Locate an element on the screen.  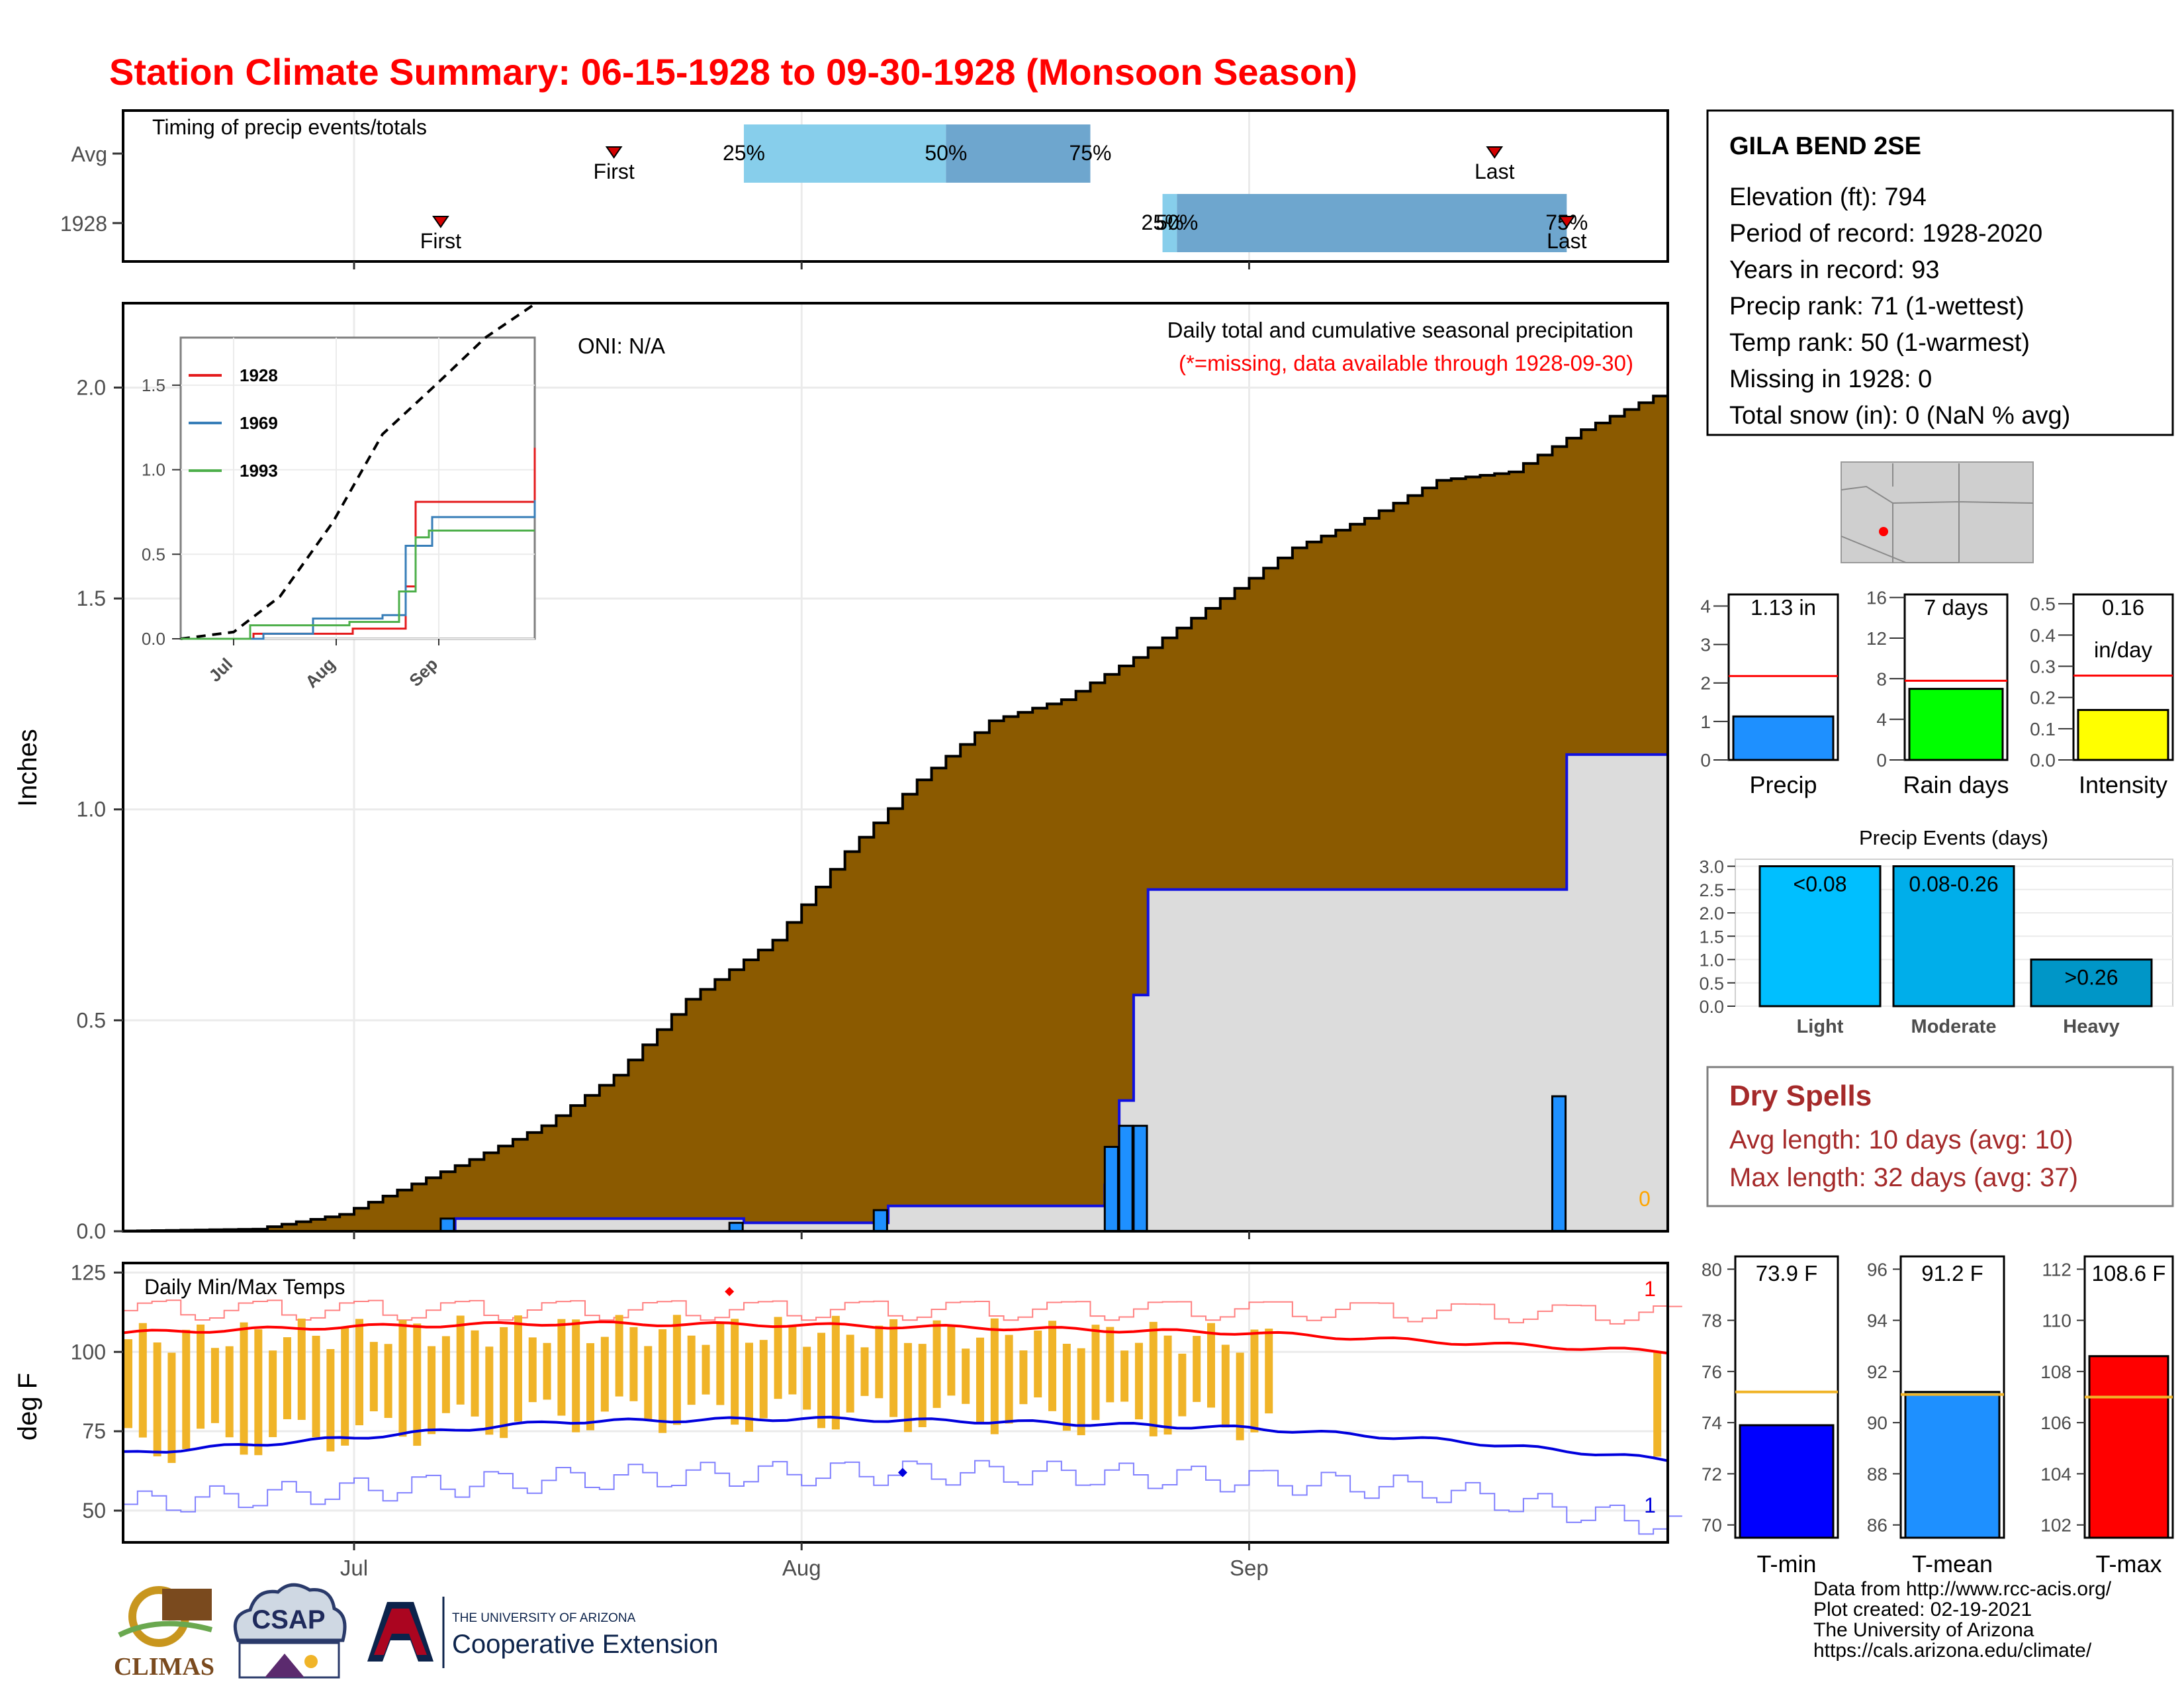
x-tick-label: Sep is located at coordinates (1250, 1568).